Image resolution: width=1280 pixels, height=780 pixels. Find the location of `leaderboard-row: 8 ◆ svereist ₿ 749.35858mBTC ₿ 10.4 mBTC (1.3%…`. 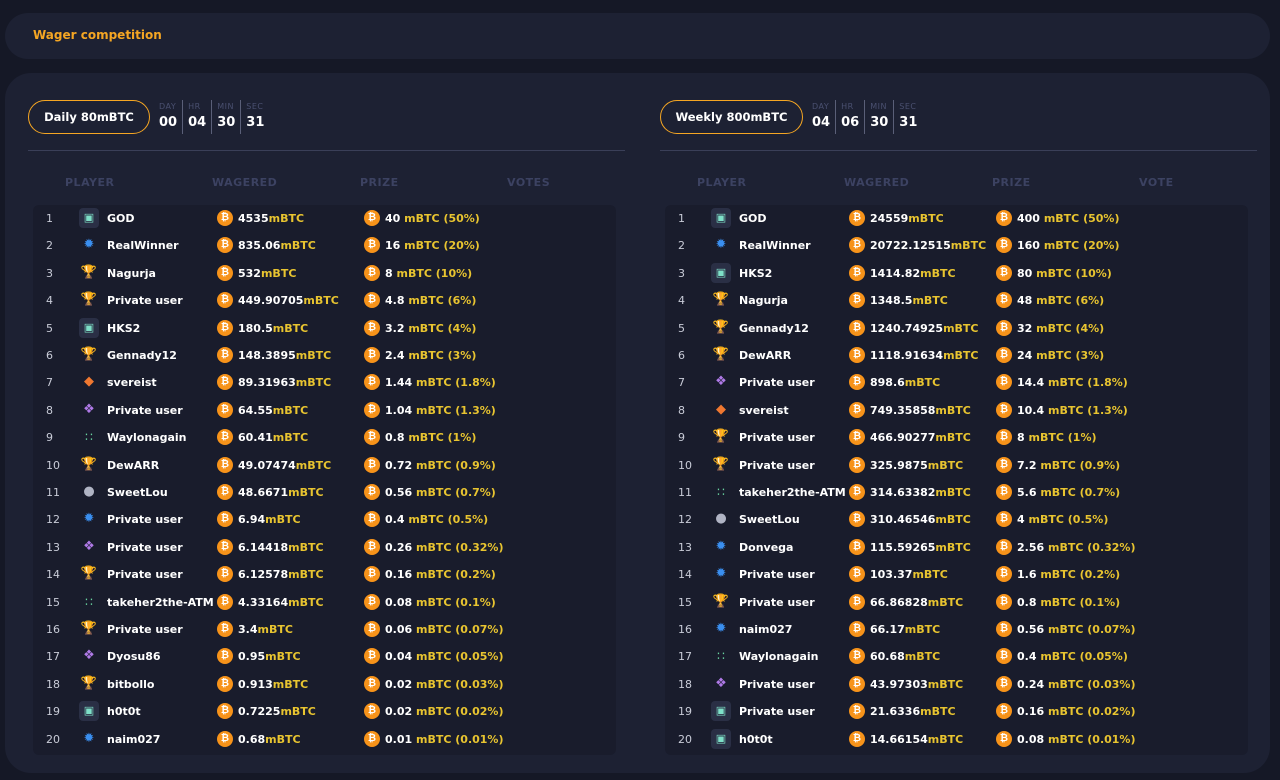

leaderboard-row: 8 ◆ svereist ₿ 749.35858mBTC ₿ 10.4 mBTC (1.3%… is located at coordinates (956, 410).